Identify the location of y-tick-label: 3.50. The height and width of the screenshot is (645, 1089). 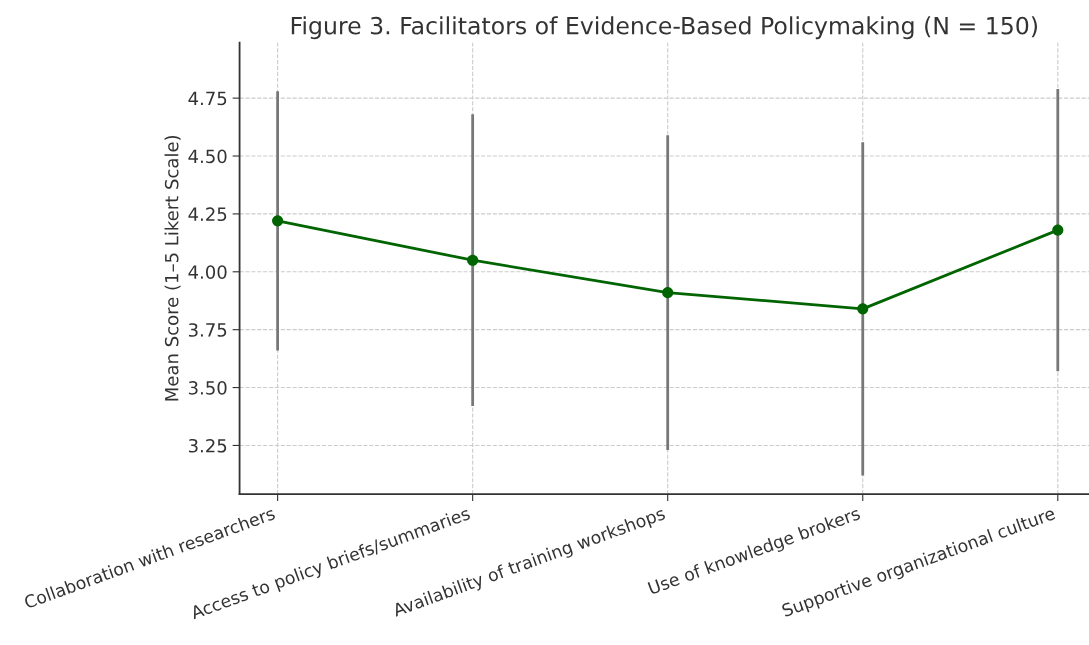
(207, 388).